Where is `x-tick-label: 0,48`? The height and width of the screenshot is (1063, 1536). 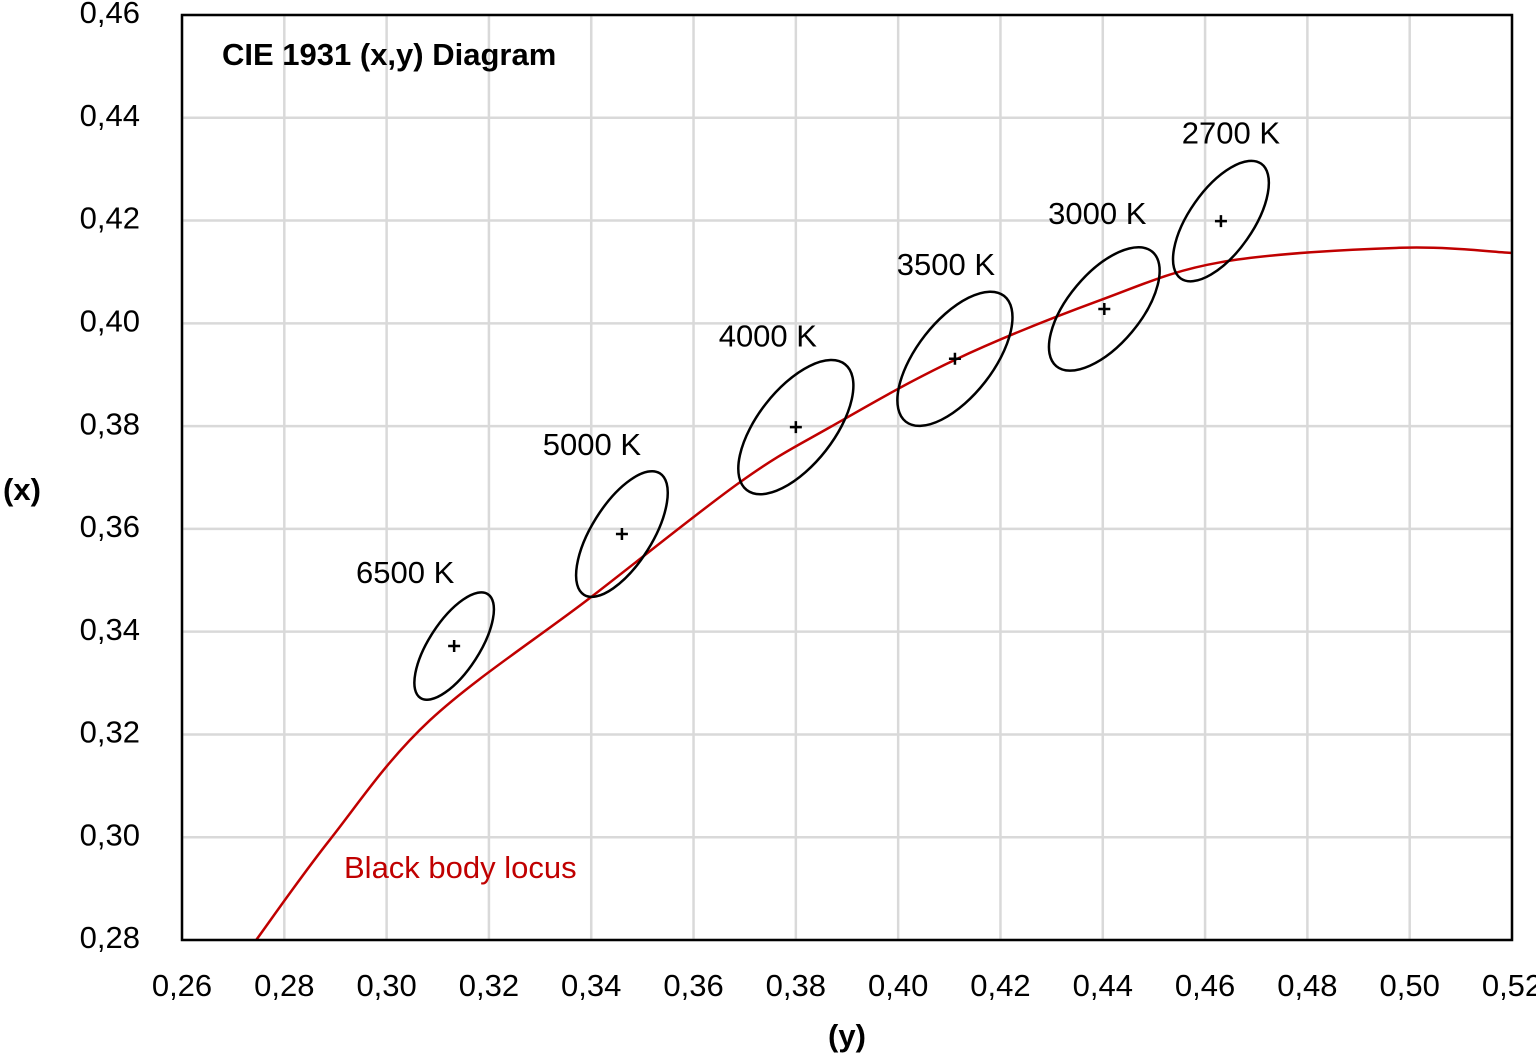 x-tick-label: 0,48 is located at coordinates (1307, 985).